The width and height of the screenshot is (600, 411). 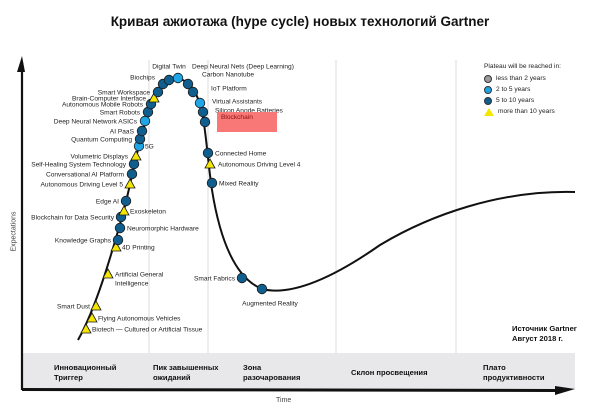 What do you see at coordinates (249, 111) in the screenshot?
I see `point-label: Silicon Anode Batteries` at bounding box center [249, 111].